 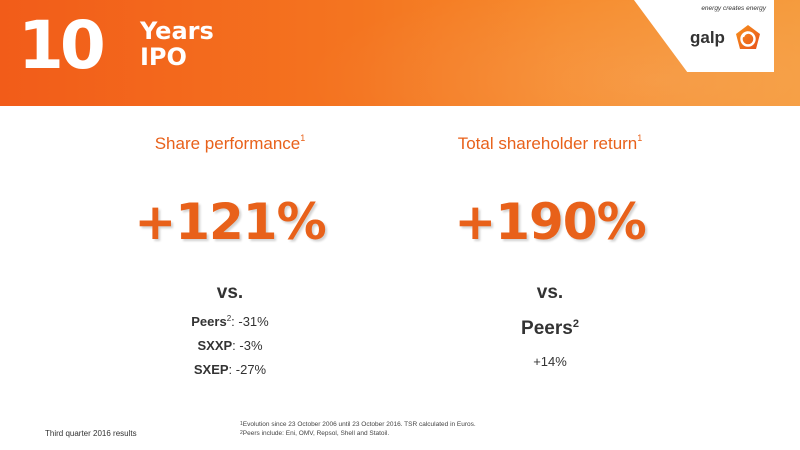 I want to click on comparison-peers: Peers2: -31%, so click(x=230, y=321).